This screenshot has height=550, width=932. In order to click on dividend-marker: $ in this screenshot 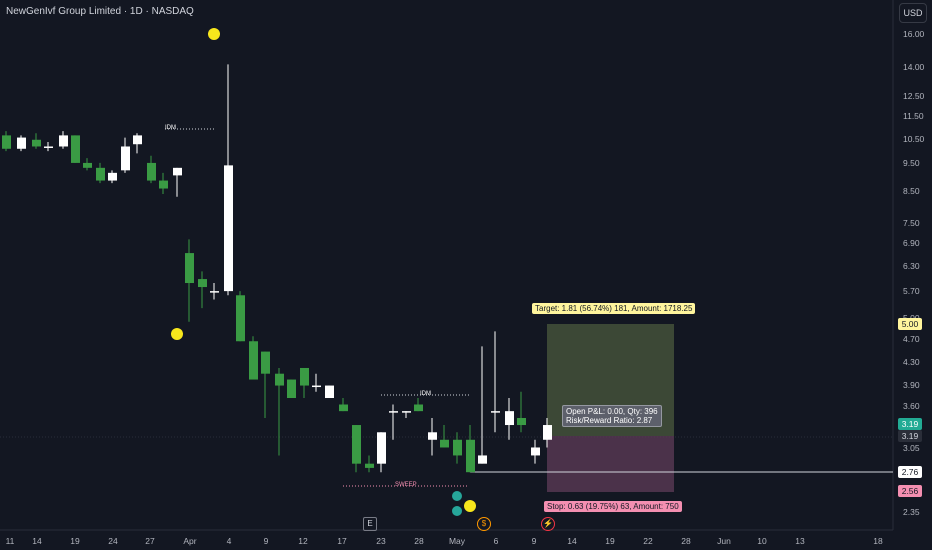, I will do `click(484, 524)`.